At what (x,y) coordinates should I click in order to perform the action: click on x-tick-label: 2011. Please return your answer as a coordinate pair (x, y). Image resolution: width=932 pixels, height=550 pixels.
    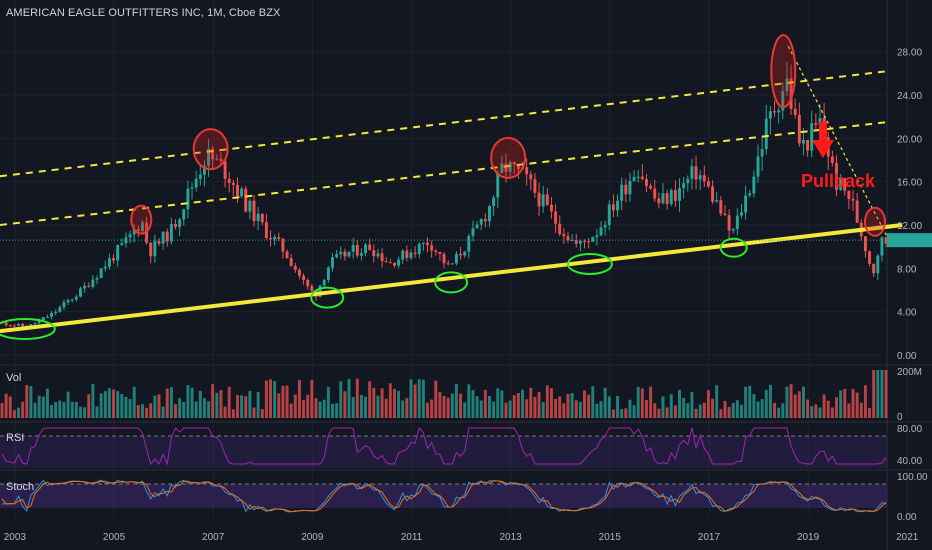
    Looking at the image, I should click on (412, 537).